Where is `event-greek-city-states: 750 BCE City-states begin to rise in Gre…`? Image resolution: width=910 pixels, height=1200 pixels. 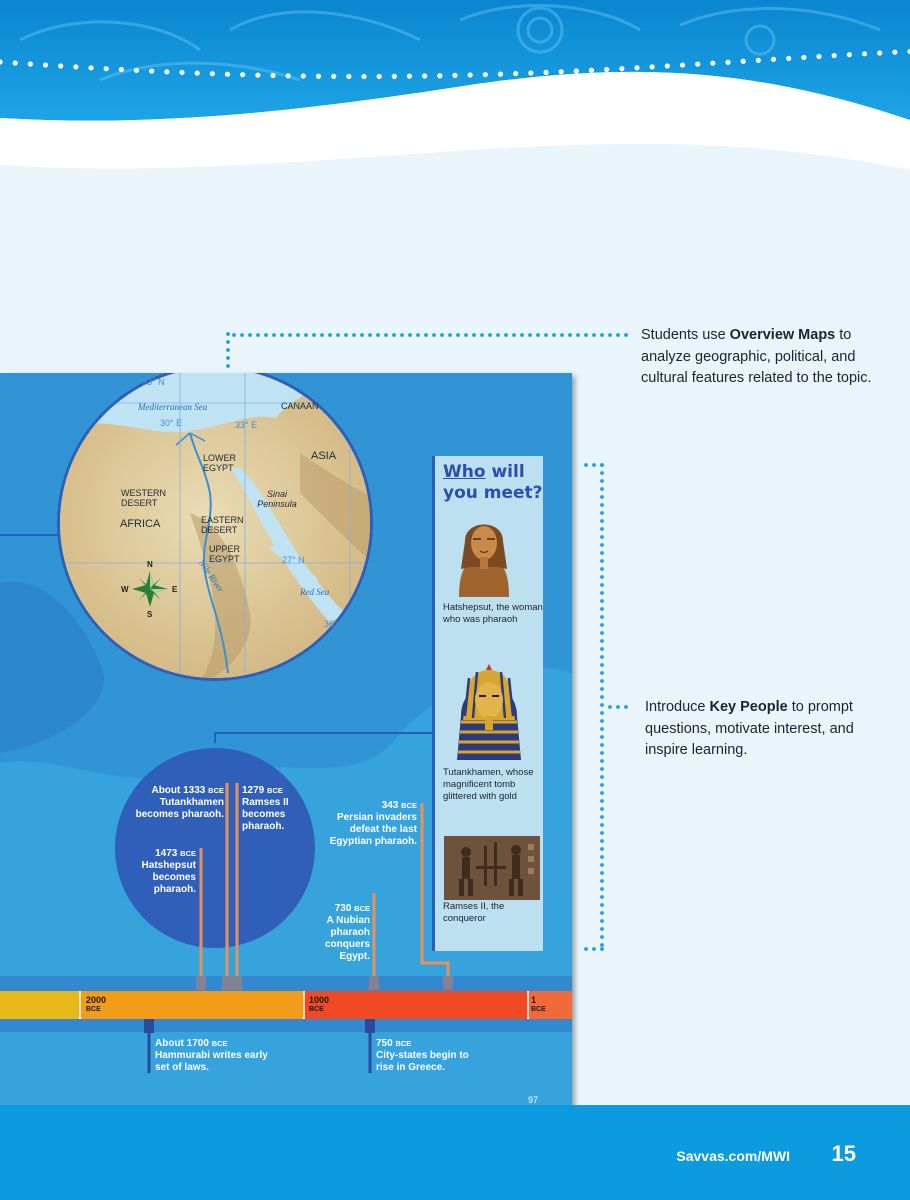 event-greek-city-states: 750 BCE City-states begin to rise in Gre… is located at coordinates (422, 1055).